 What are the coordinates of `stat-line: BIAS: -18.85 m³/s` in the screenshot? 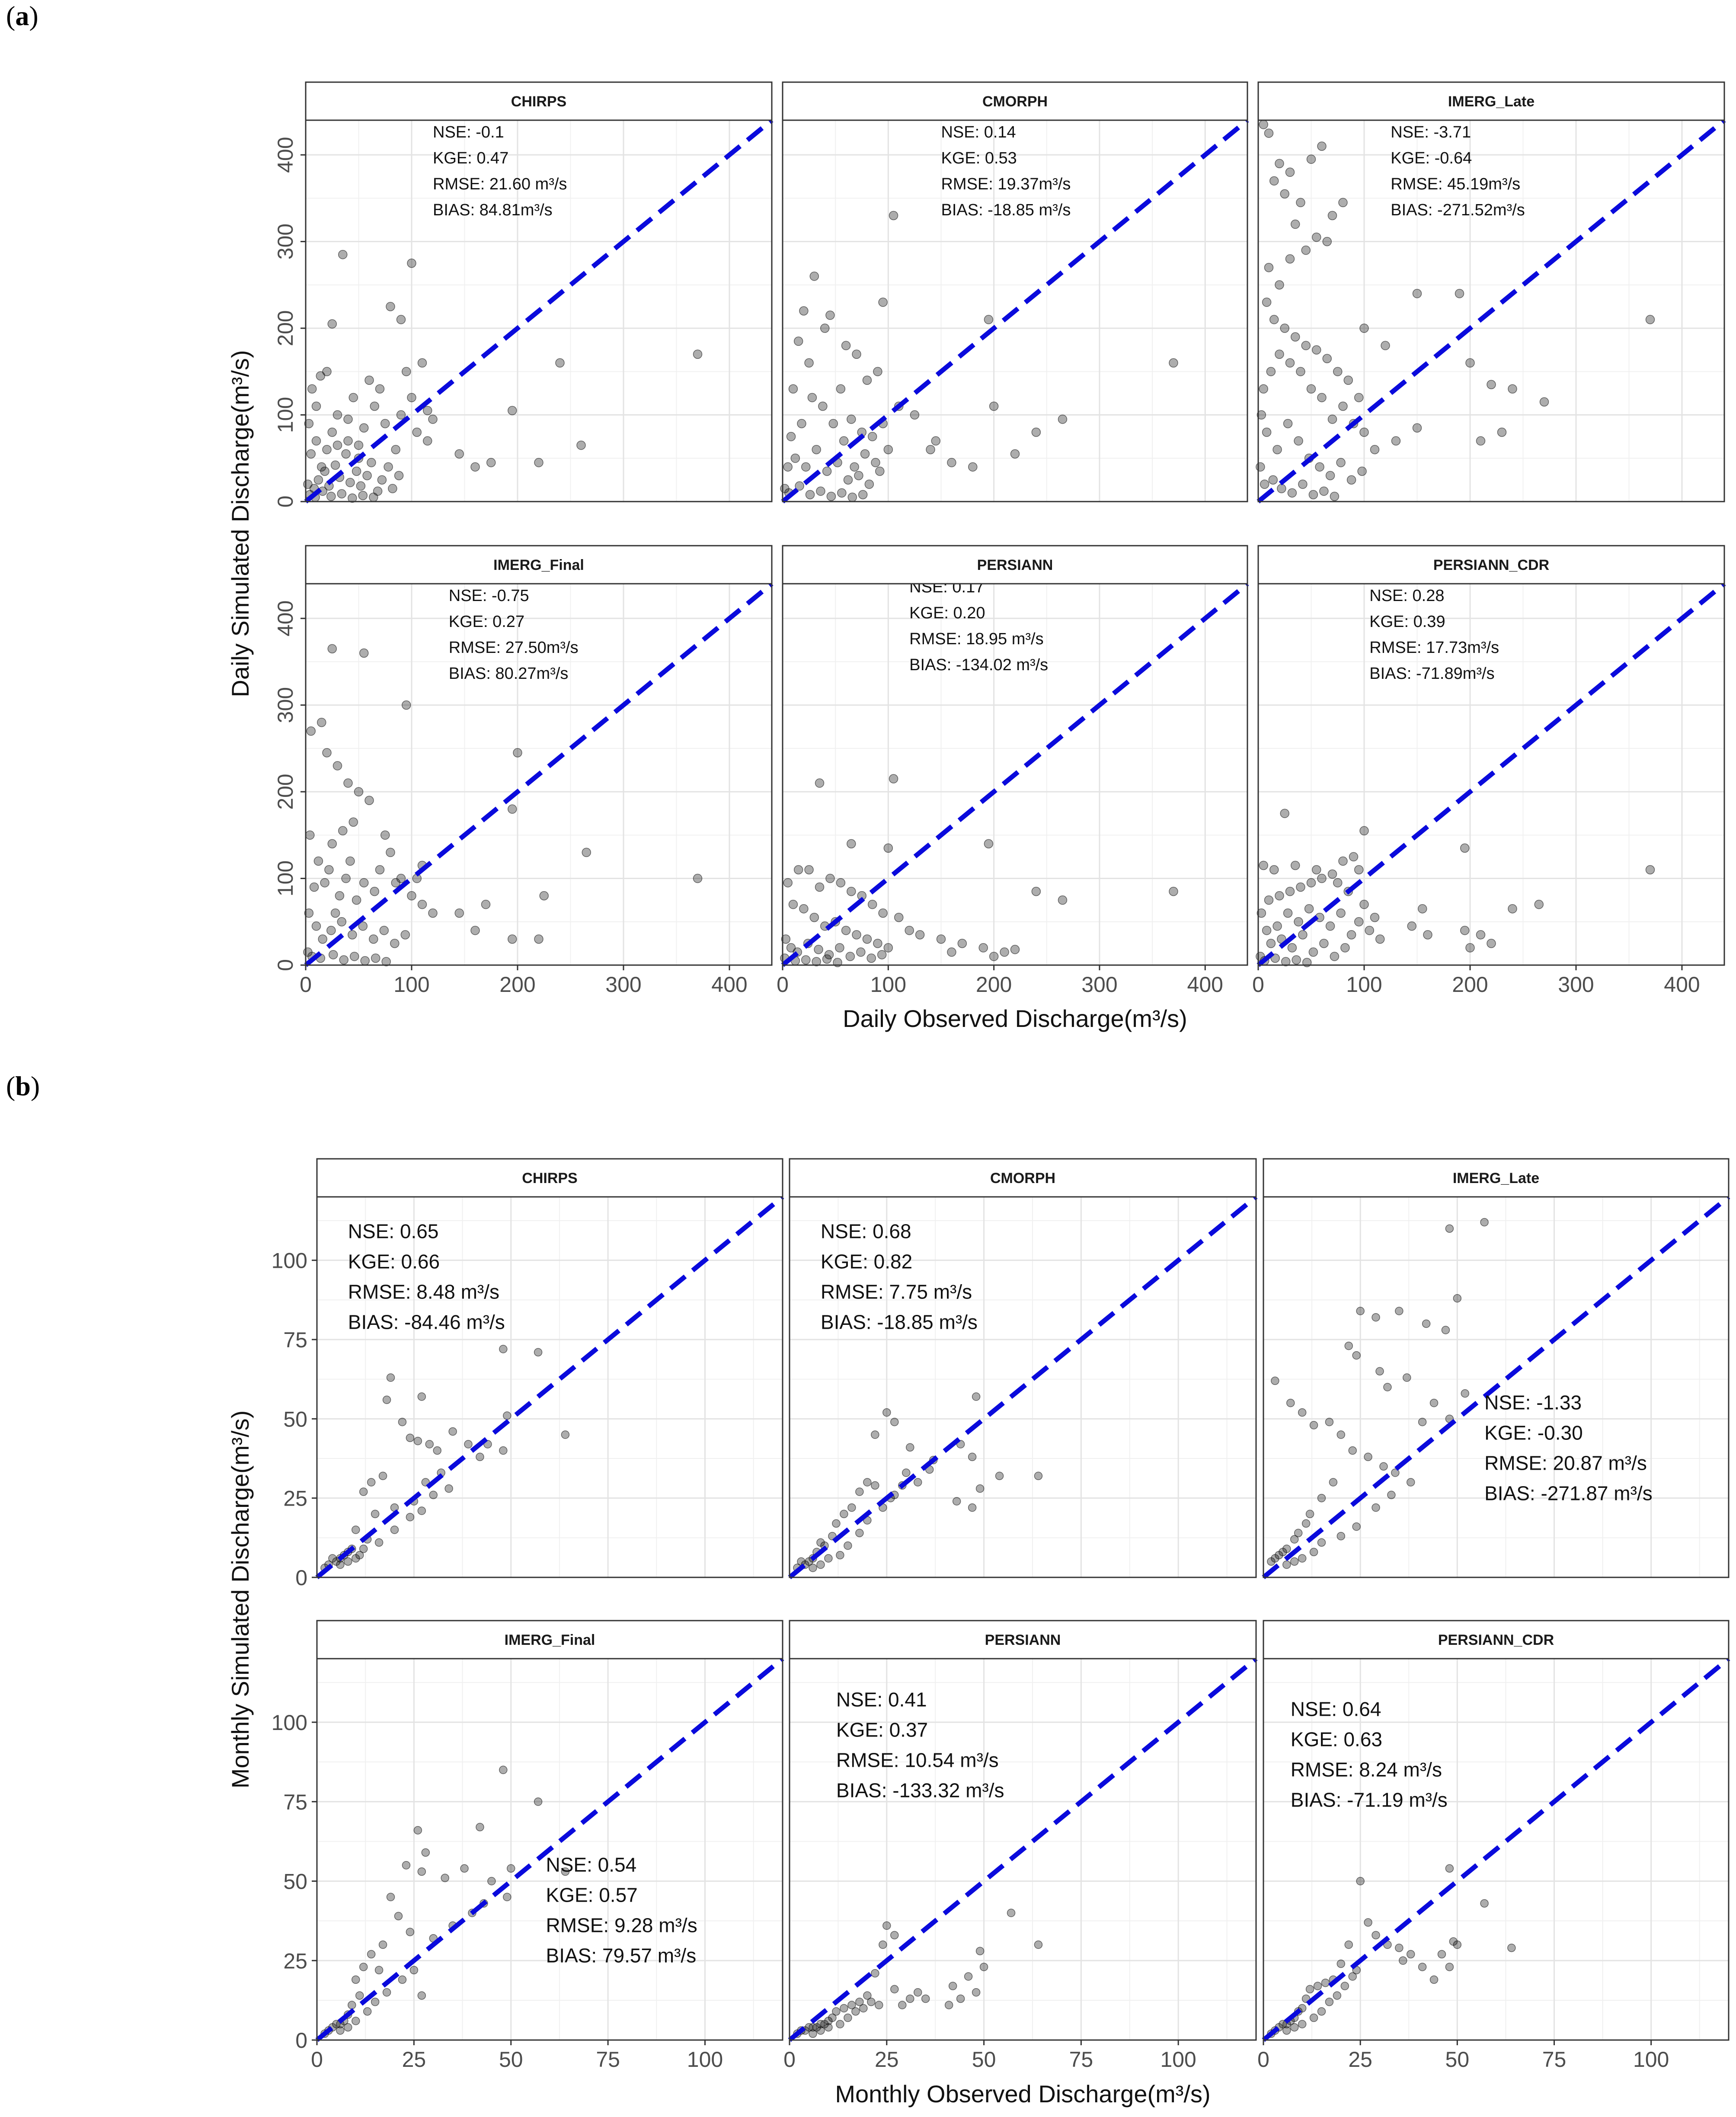 It's located at (899, 1322).